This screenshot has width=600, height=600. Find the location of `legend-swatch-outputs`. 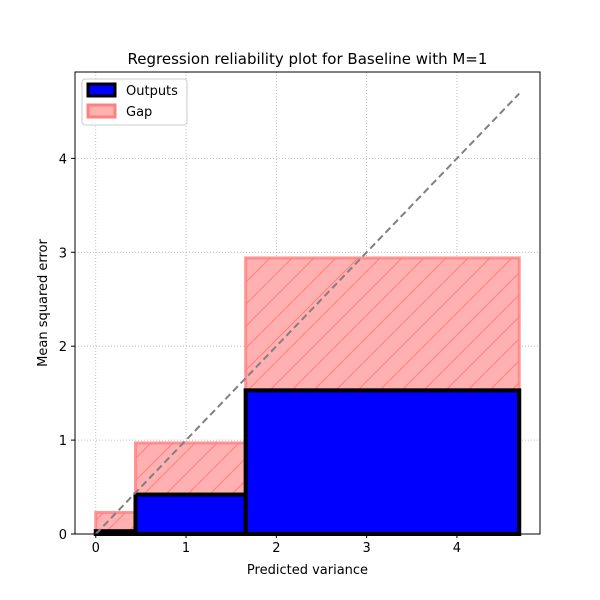

legend-swatch-outputs is located at coordinates (101, 90).